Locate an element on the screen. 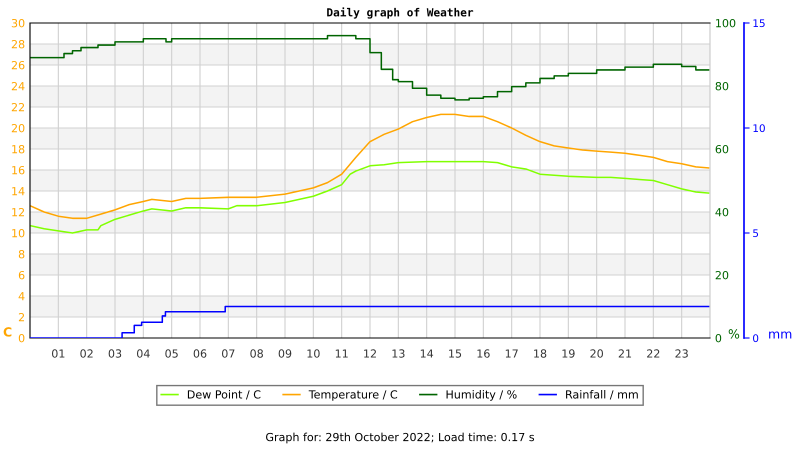 The height and width of the screenshot is (450, 800). y2-tick-label: 100 is located at coordinates (726, 23).